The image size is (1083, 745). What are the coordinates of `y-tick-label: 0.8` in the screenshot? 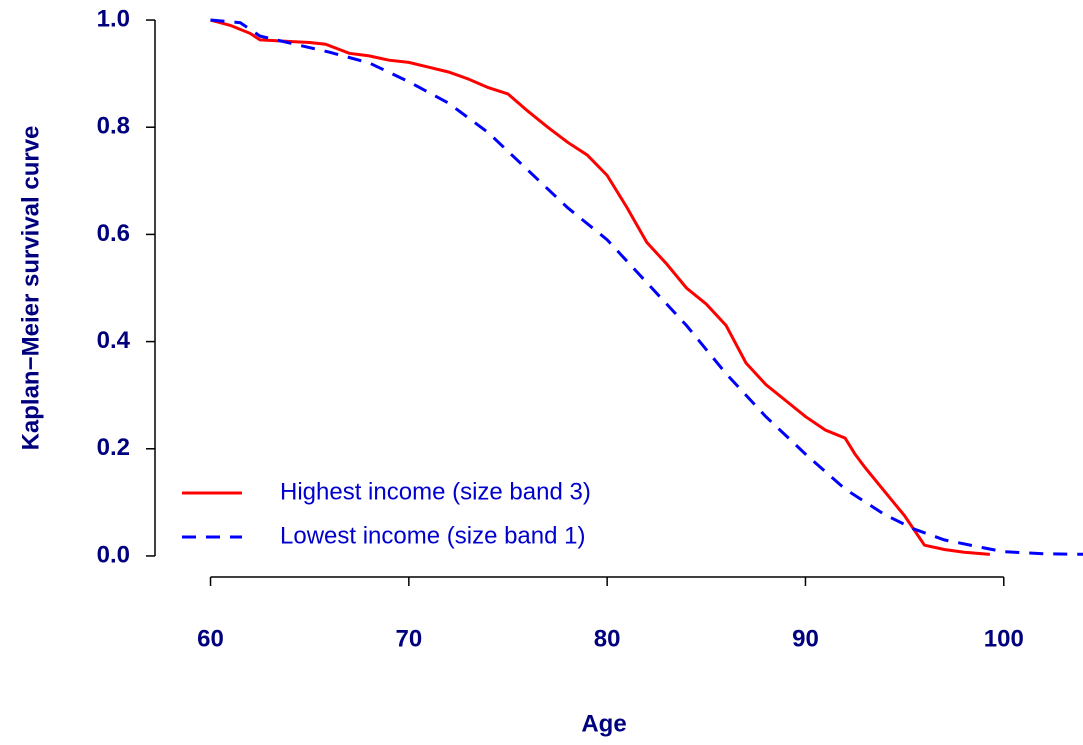 It's located at (113, 126).